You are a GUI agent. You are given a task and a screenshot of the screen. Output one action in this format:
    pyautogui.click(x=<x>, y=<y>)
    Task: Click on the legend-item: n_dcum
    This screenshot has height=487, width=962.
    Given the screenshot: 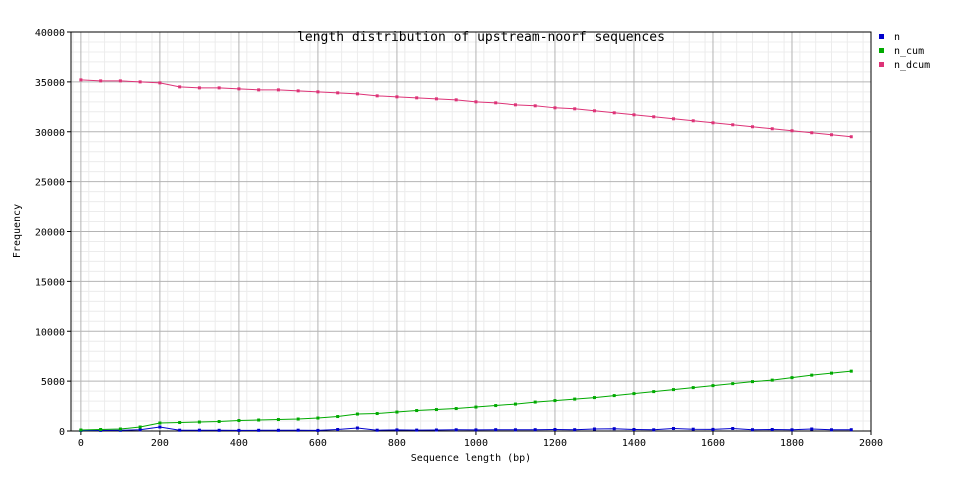 What is the action you would take?
    pyautogui.click(x=904, y=65)
    